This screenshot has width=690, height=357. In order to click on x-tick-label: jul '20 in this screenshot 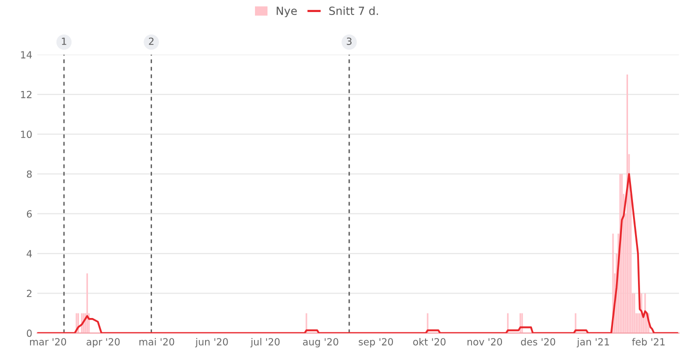, I will do `click(265, 343)`.